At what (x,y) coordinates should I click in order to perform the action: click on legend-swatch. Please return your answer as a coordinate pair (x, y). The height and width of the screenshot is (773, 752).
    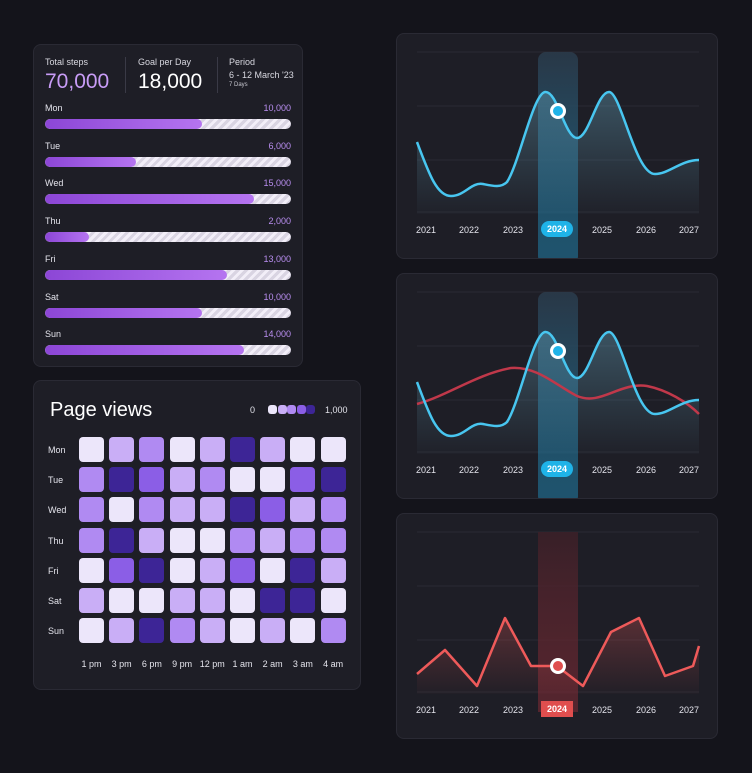
    Looking at the image, I should click on (282, 409).